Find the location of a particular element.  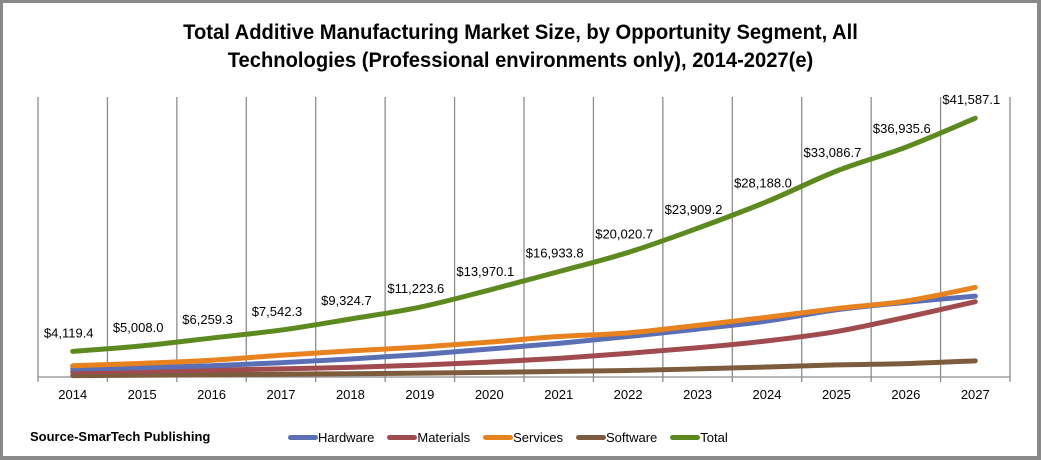

data-label-total: $20,020.7 is located at coordinates (624, 233).